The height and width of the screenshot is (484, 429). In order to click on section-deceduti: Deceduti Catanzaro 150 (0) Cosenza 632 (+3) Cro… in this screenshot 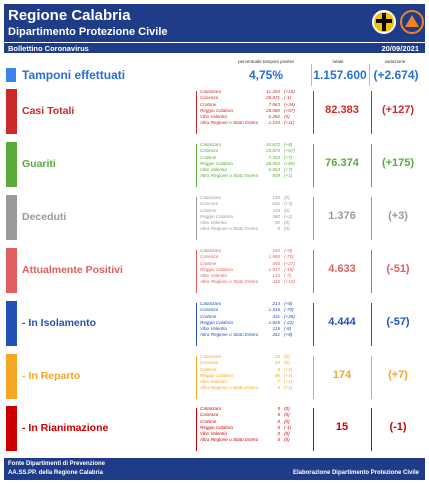, I will do `click(214, 221)`.